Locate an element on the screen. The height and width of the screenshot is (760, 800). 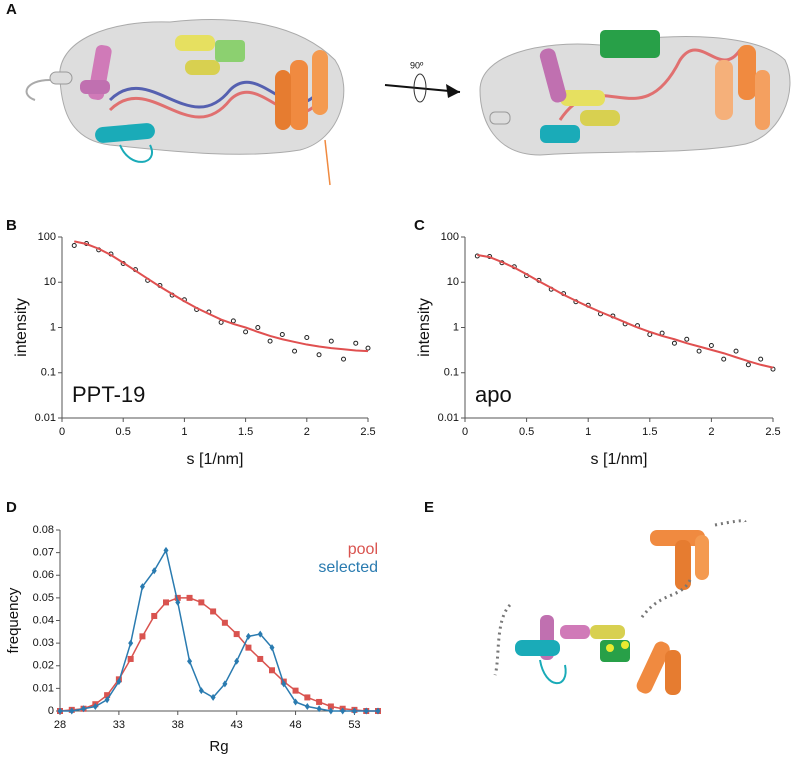
x-tick-label: 0 is located at coordinates (465, 432).